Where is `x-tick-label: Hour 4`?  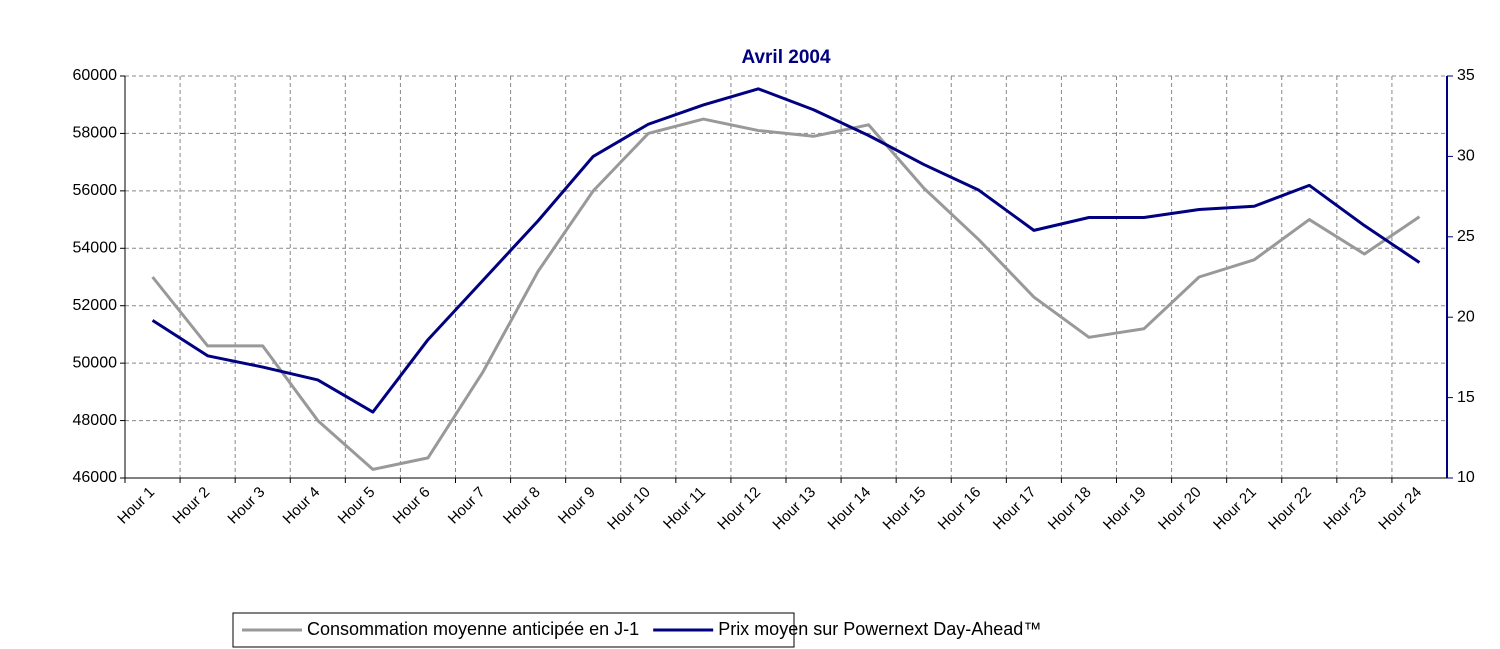 x-tick-label: Hour 4 is located at coordinates (302, 506).